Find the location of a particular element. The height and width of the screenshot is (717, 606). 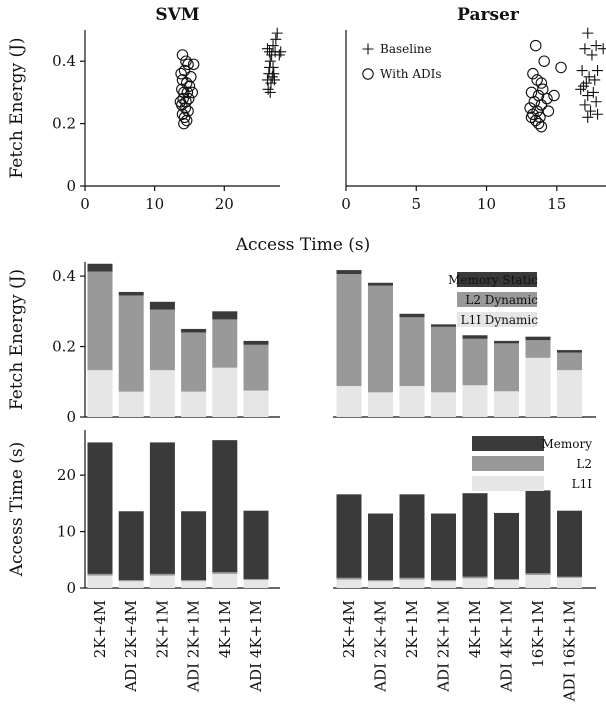

legend-label: Memory is located at coordinates (566, 444).